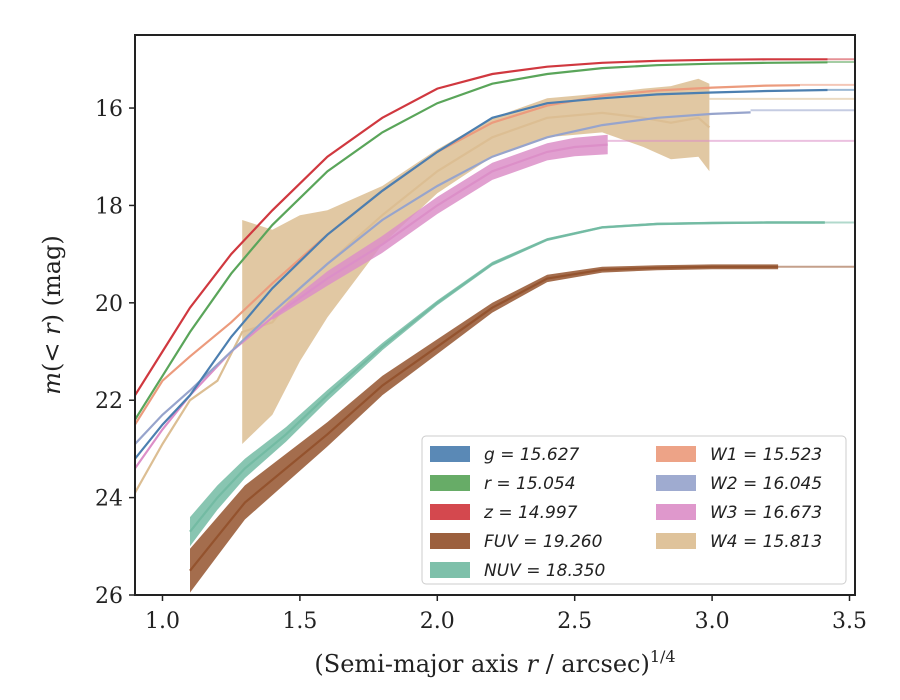 This screenshot has height=700, width=900. I want to click on legend-swatch-w1, so click(676, 454).